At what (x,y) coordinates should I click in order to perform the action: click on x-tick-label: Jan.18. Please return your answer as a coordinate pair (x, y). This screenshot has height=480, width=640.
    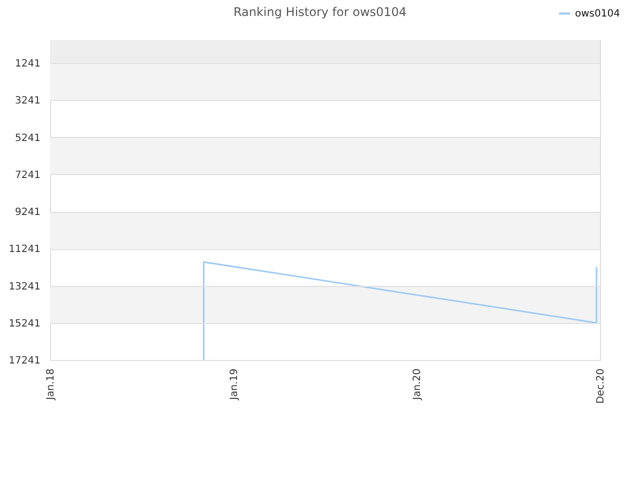
    Looking at the image, I should click on (51, 384).